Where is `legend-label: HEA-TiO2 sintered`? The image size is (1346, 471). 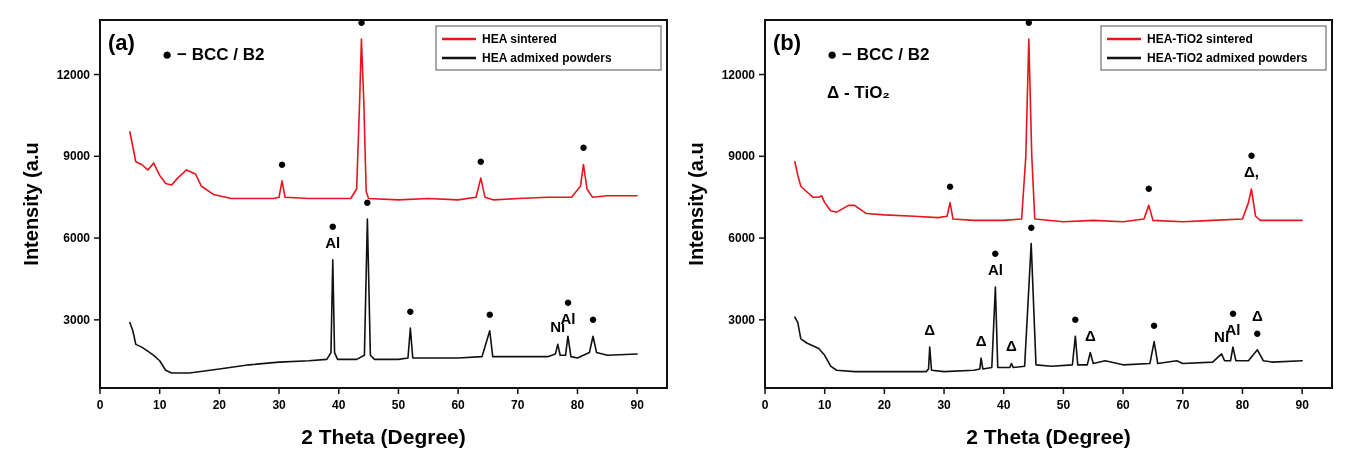 legend-label: HEA-TiO2 sintered is located at coordinates (1200, 39).